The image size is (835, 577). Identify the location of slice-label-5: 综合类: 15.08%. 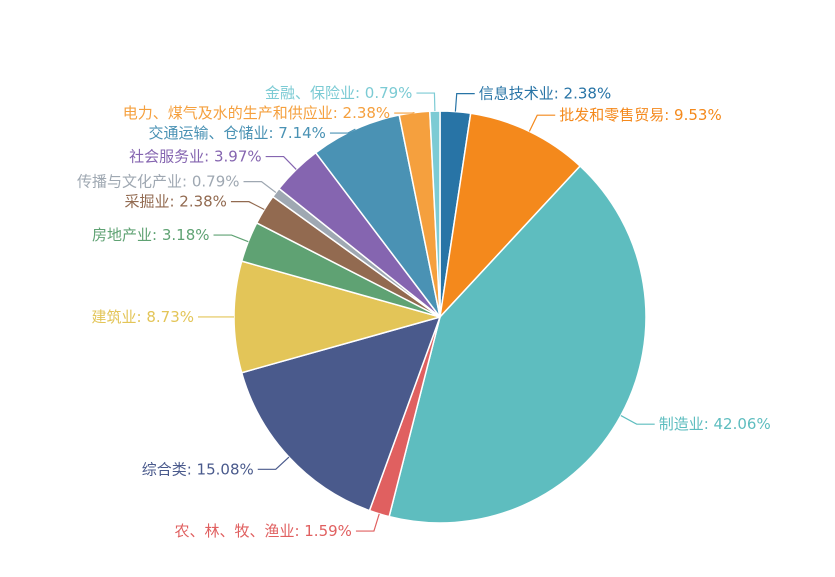
(198, 469).